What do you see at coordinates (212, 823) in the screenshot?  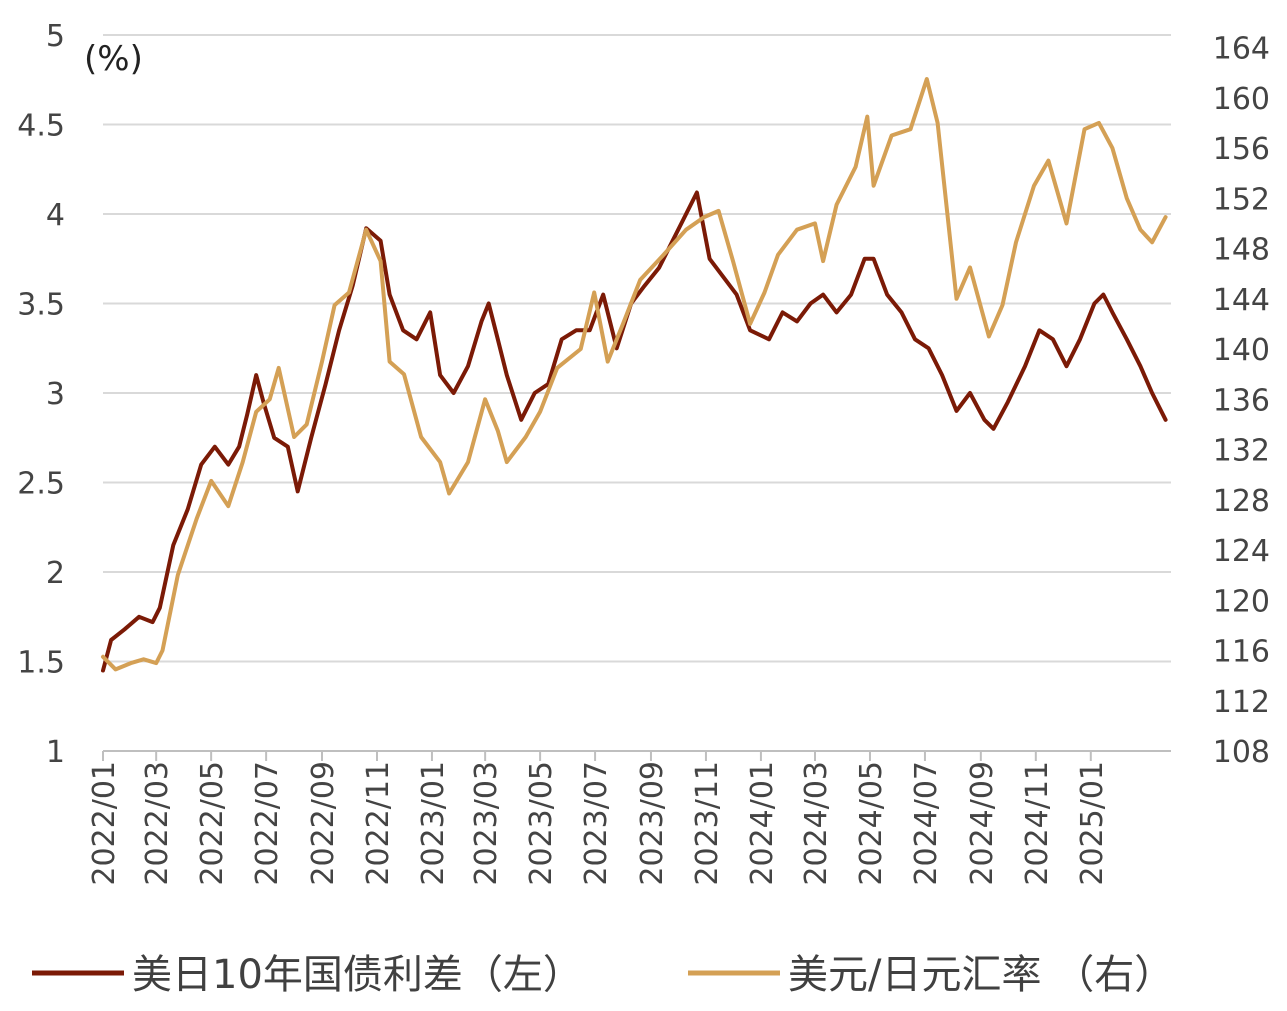 I see `x-tick-label: 2022/05` at bounding box center [212, 823].